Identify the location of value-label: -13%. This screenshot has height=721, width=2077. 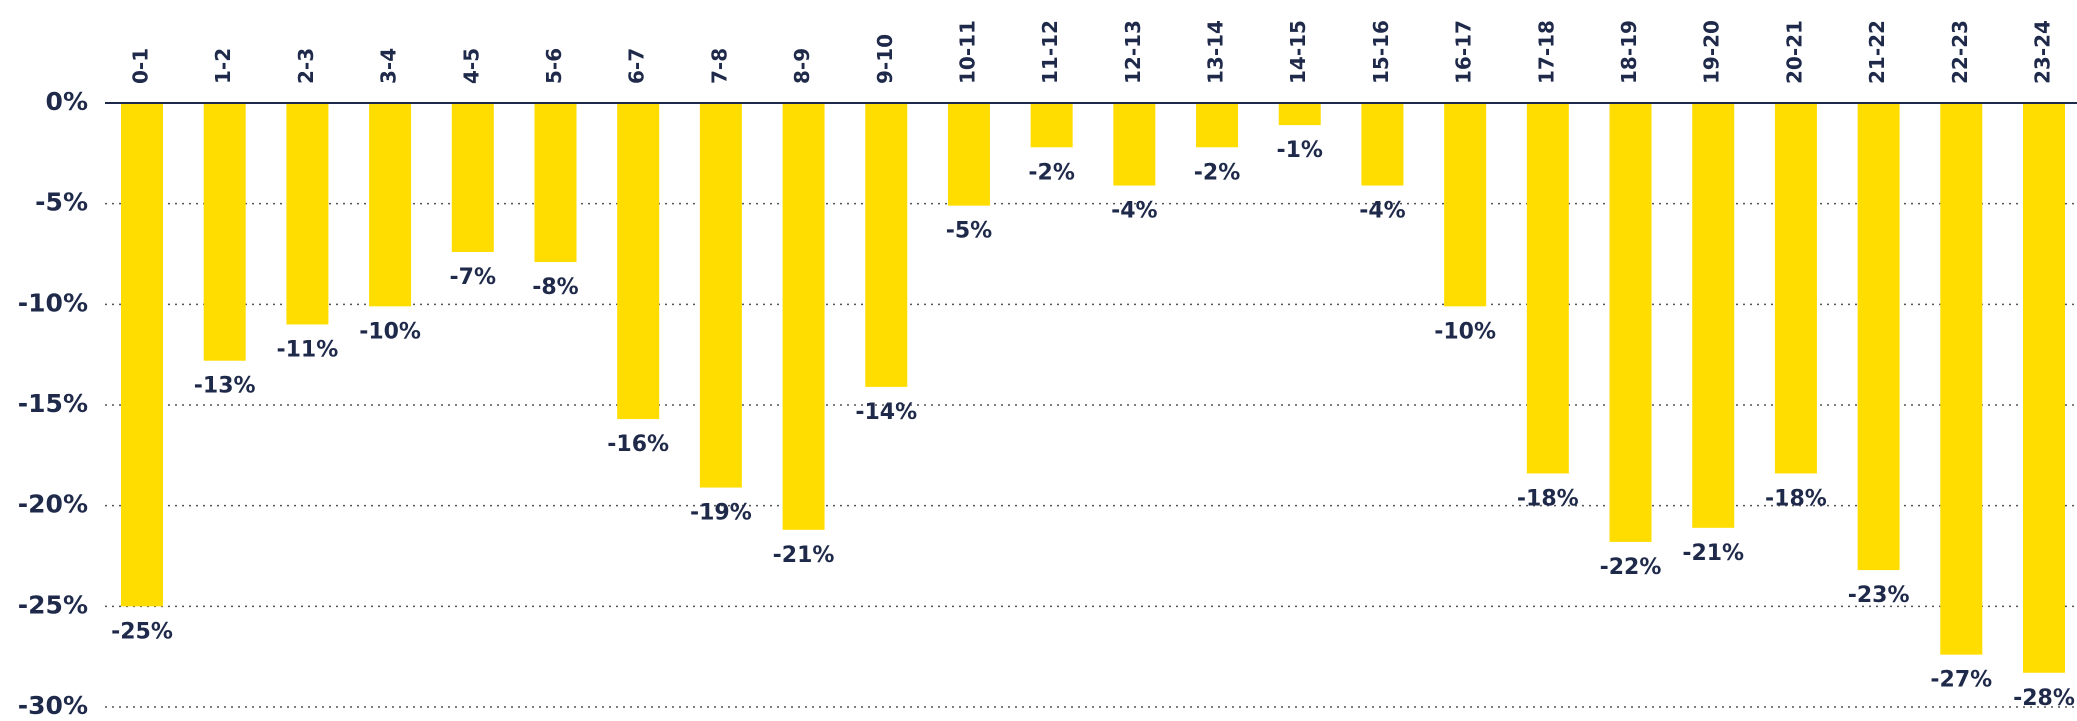
(225, 386).